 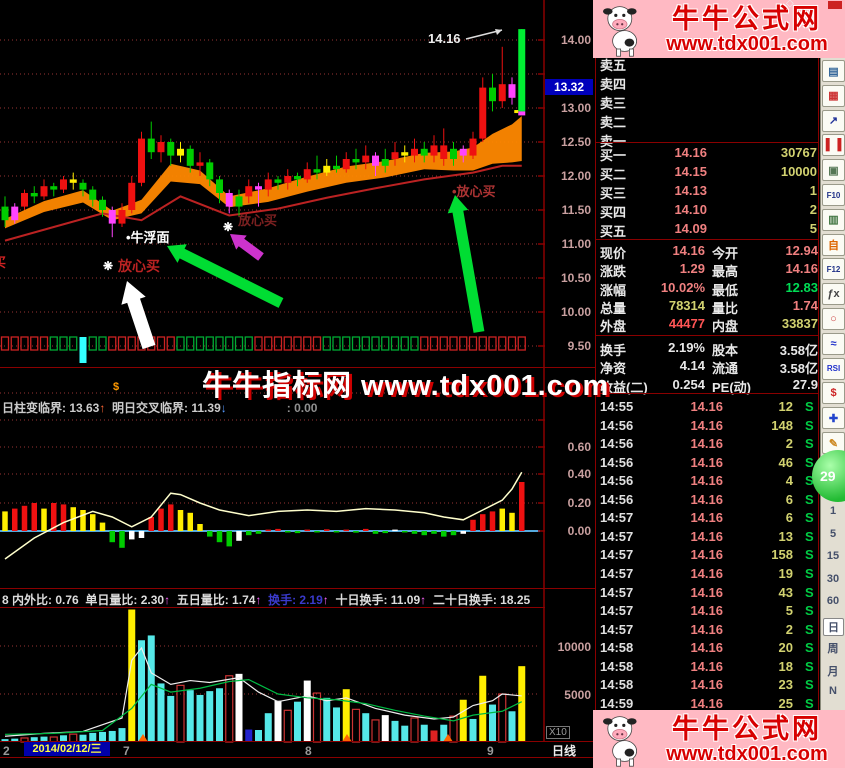 What do you see at coordinates (789, 444) in the screenshot?
I see `quote-cell: 2` at bounding box center [789, 444].